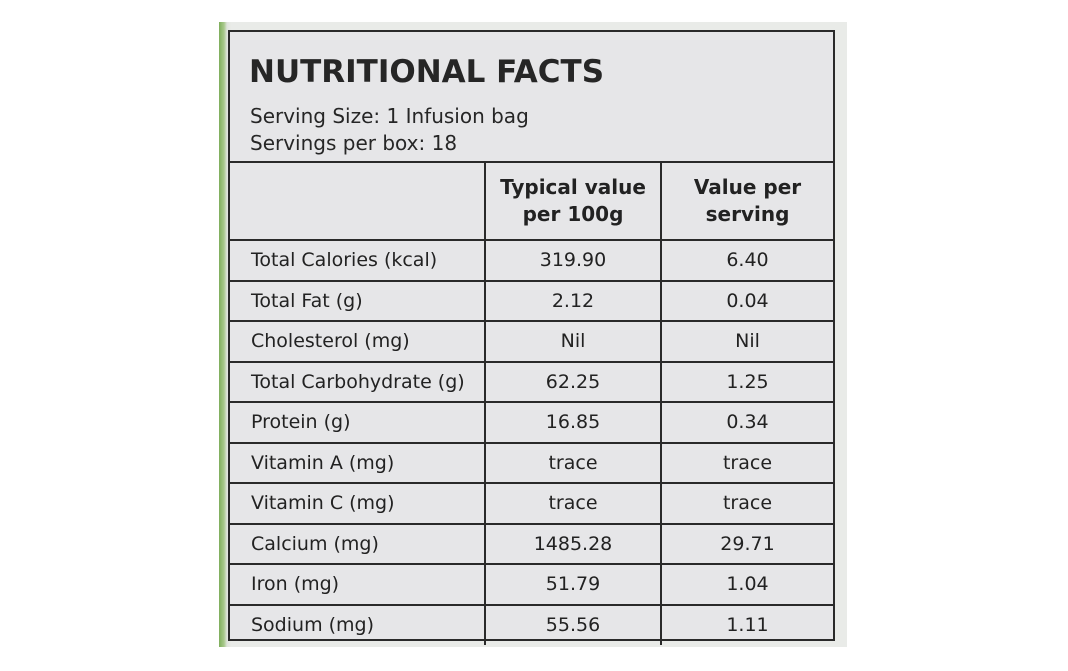 The height and width of the screenshot is (671, 1068). I want to click on nutrient-name: Total Calories (kcal), so click(357, 260).